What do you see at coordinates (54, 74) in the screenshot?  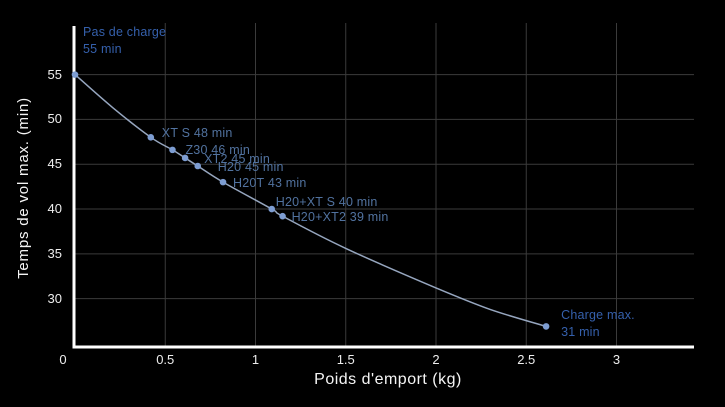 I see `y-tick-label-55: 55` at bounding box center [54, 74].